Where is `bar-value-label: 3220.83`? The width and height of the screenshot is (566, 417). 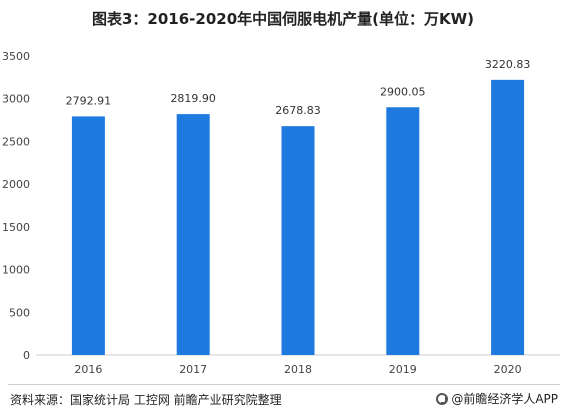
bar-value-label: 3220.83 is located at coordinates (508, 64).